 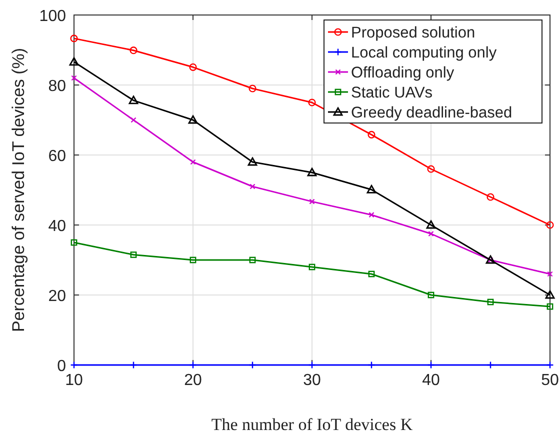 What do you see at coordinates (413, 33) in the screenshot?
I see `legend-label: Proposed solution` at bounding box center [413, 33].